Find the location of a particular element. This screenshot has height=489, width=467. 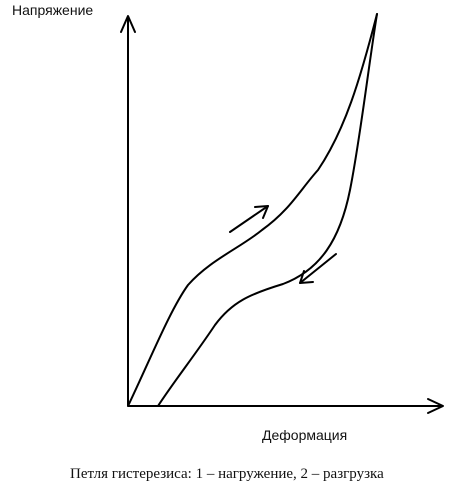

unloading-arrow-shaft is located at coordinates (318, 268).